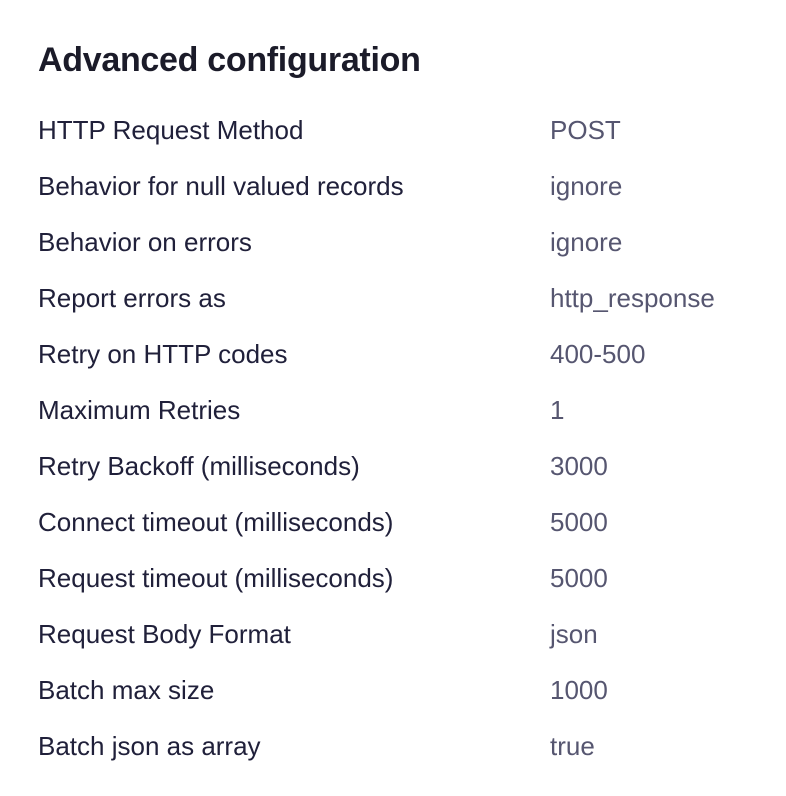 Image resolution: width=786 pixels, height=796 pixels. I want to click on config-row: Batch json as array true, so click(412, 746).